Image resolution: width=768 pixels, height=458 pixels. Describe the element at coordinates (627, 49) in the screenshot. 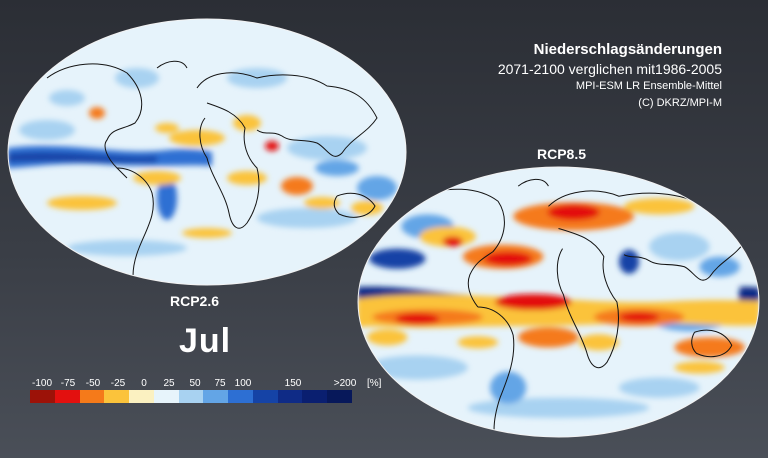

I see `title: Niederschlagsänderungen` at that location.